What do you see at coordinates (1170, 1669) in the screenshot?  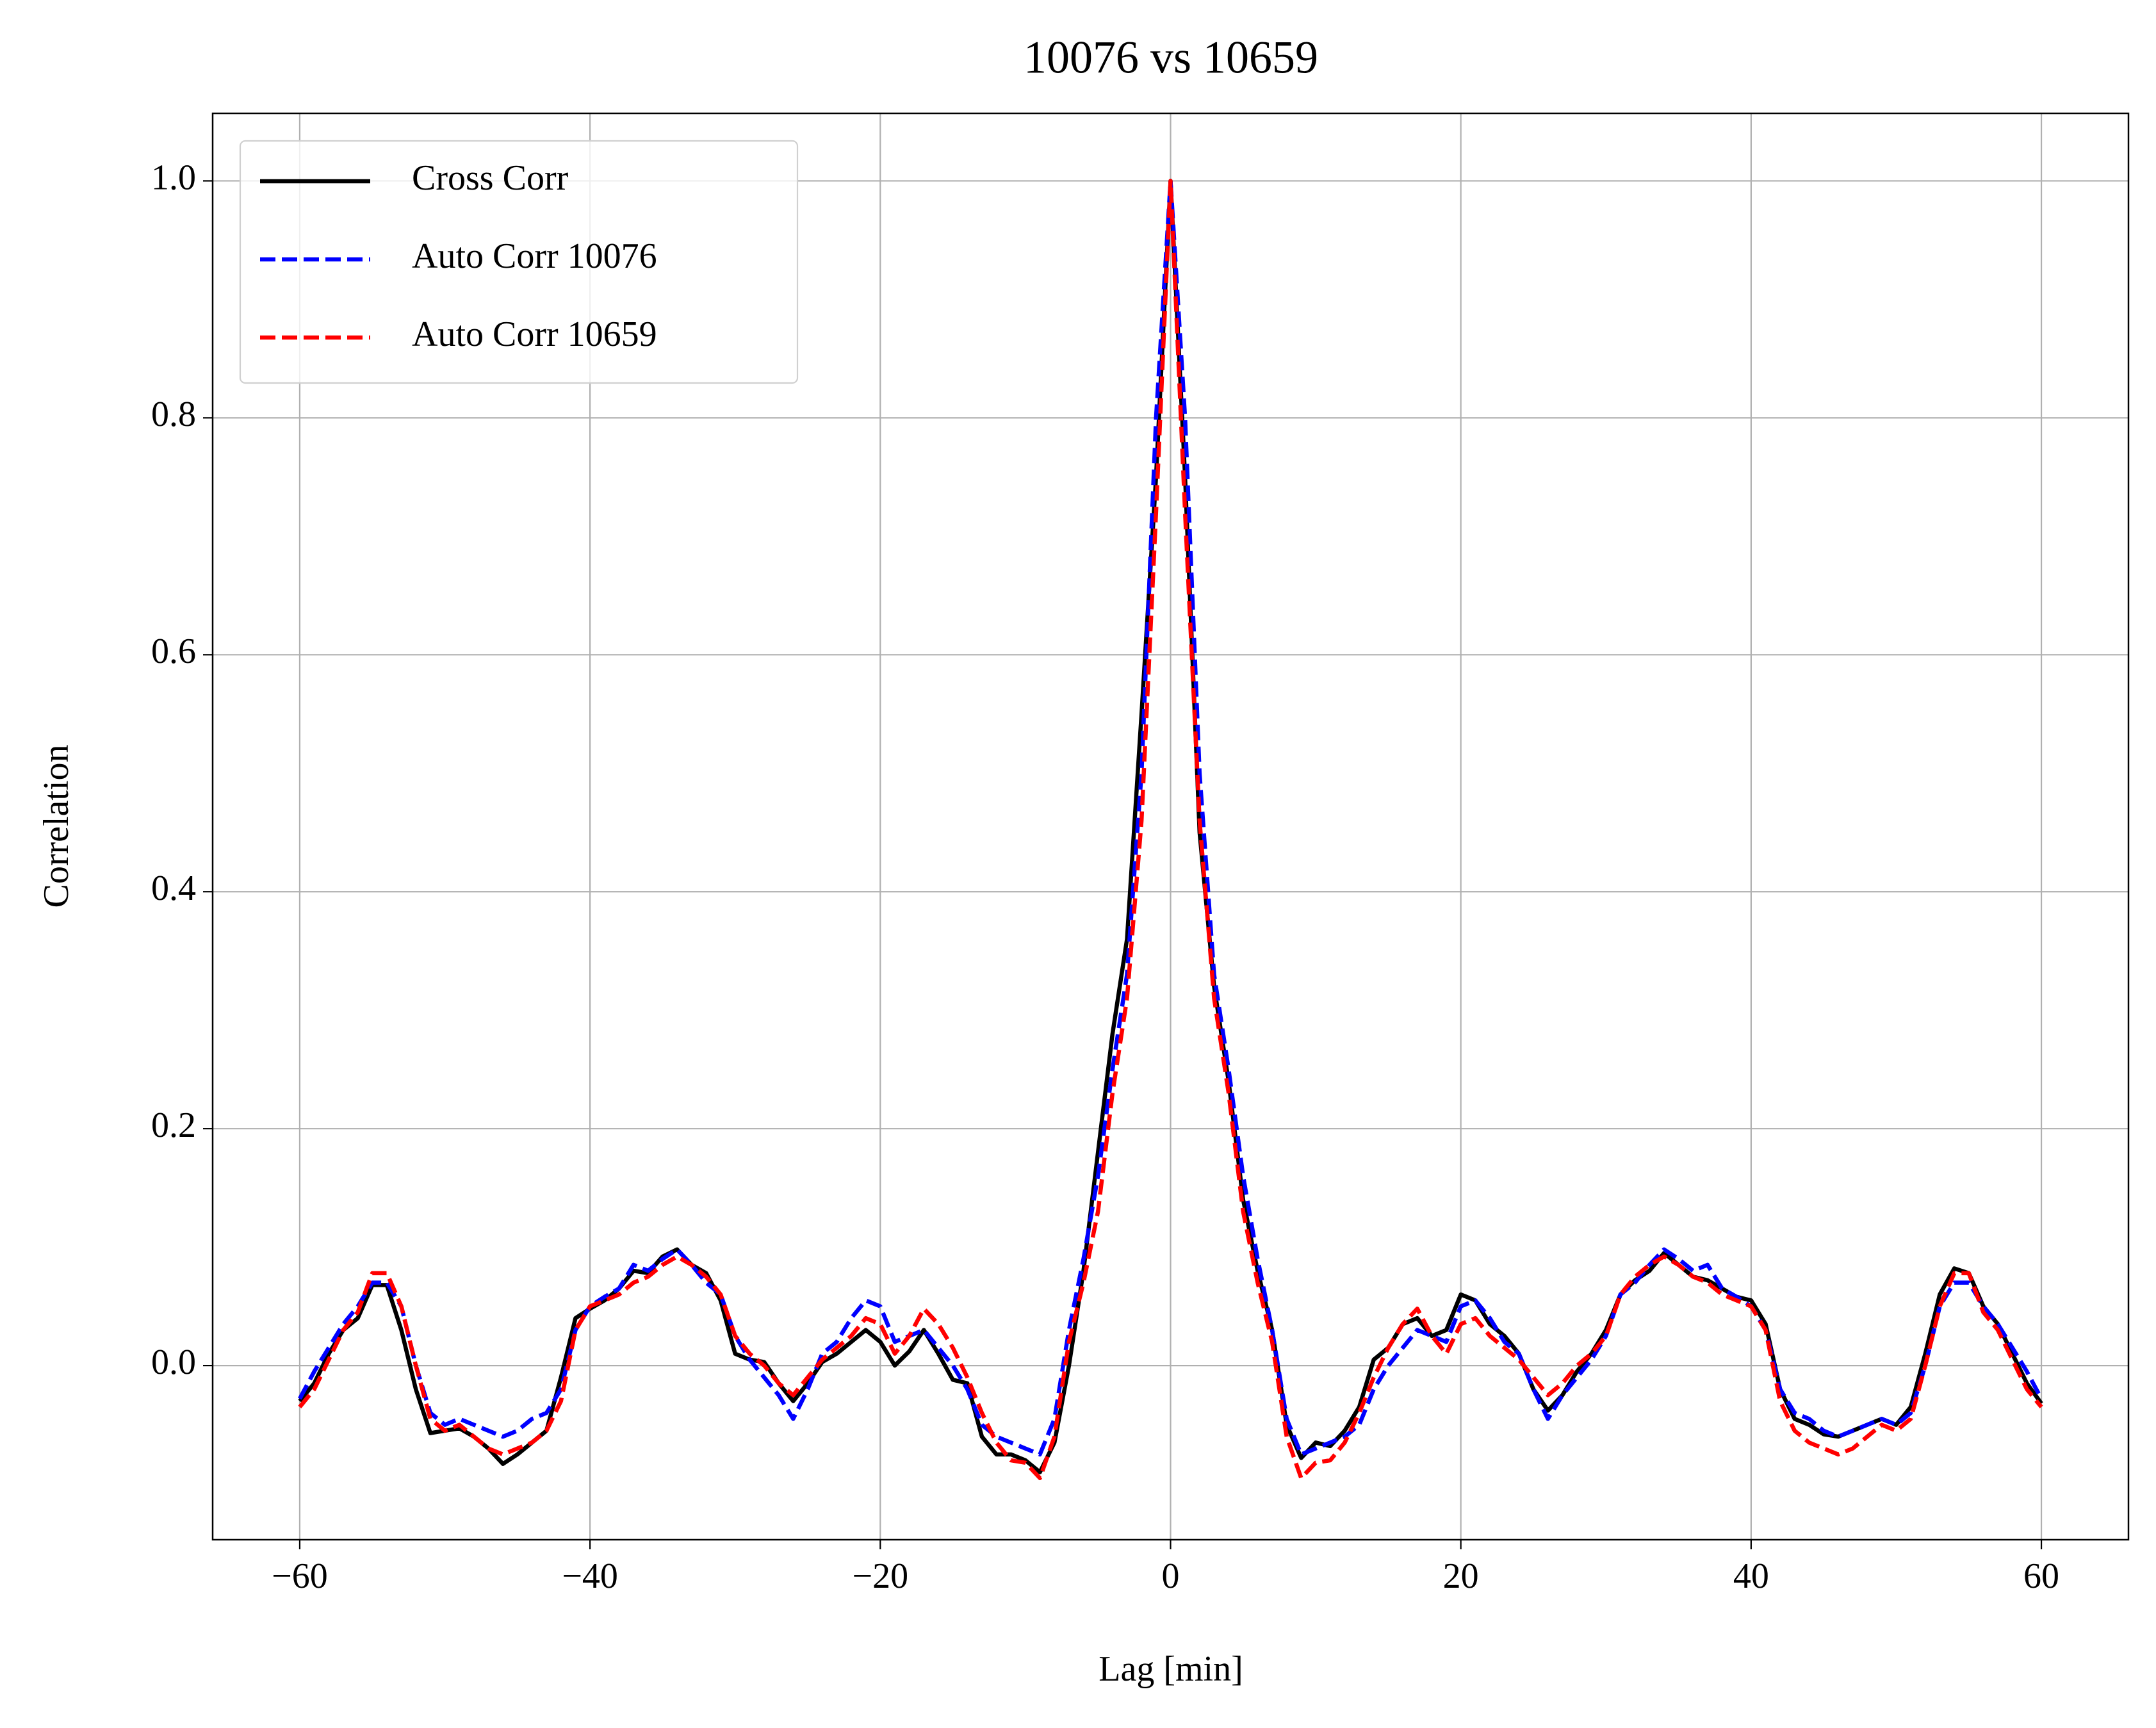 I see `x-axis-label: Lag [min]` at bounding box center [1170, 1669].